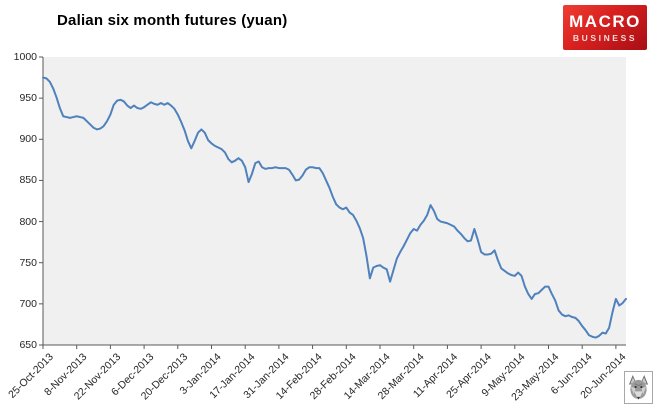 The image size is (657, 409). I want to click on y-tick-label: 850, so click(28, 180).